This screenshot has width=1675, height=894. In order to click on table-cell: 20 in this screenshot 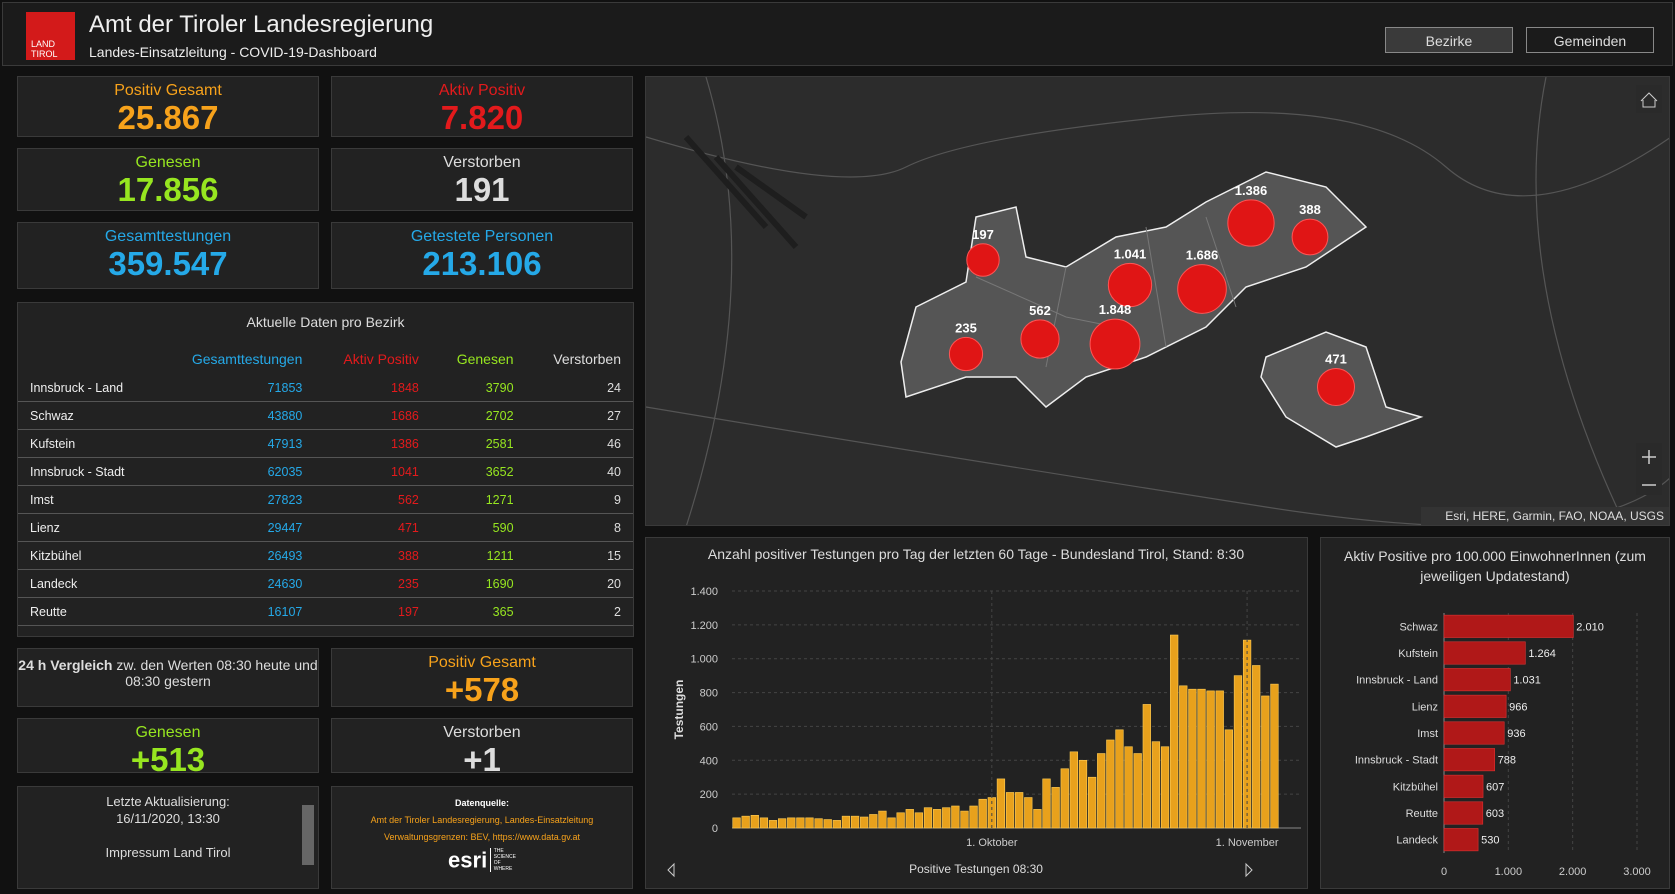, I will do `click(579, 583)`.